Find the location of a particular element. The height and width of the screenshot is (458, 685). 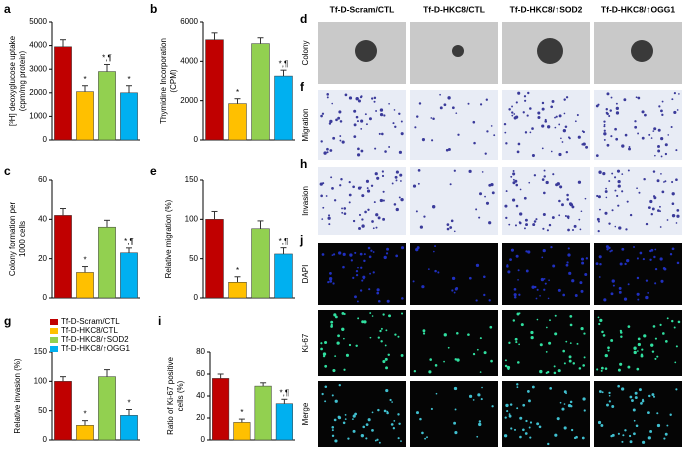

y-tick-label: 100 is located at coordinates (41, 380).